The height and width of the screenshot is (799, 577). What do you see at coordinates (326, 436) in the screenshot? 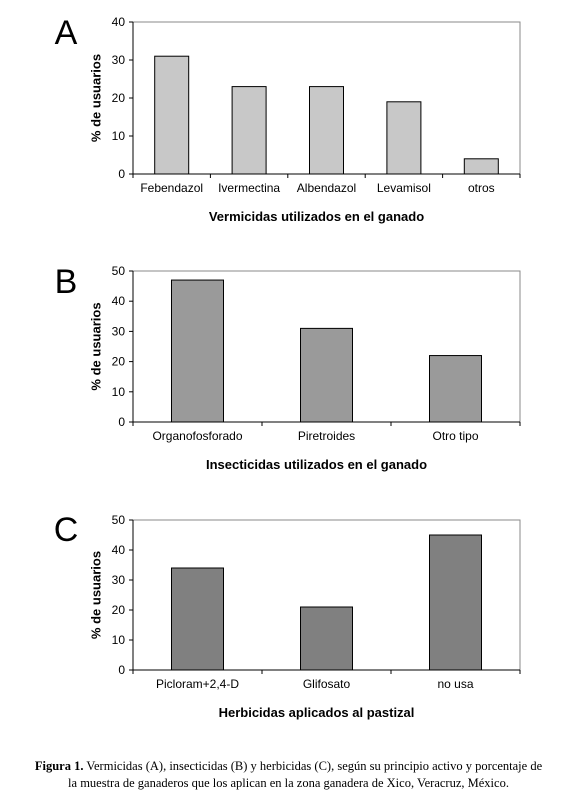
I see `x-tick-label-b: Piretroides` at bounding box center [326, 436].